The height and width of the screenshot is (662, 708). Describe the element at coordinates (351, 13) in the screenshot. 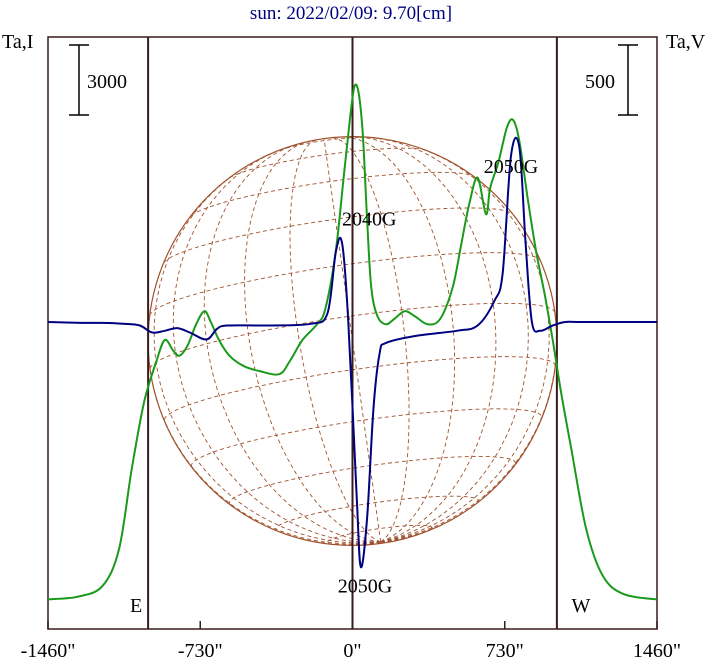

I see `chart-title: sun: 2022/02/09: 9.70[cm]` at that location.